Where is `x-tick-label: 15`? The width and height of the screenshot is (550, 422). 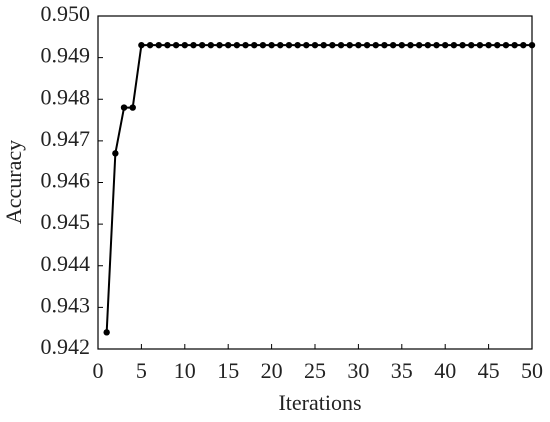
x-tick-label: 15 is located at coordinates (228, 370).